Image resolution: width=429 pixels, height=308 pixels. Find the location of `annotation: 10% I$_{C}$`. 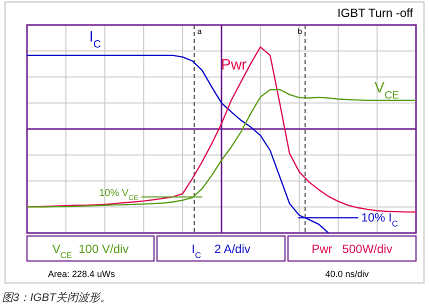

annotation: 10% I$_{C}$ is located at coordinates (379, 219).